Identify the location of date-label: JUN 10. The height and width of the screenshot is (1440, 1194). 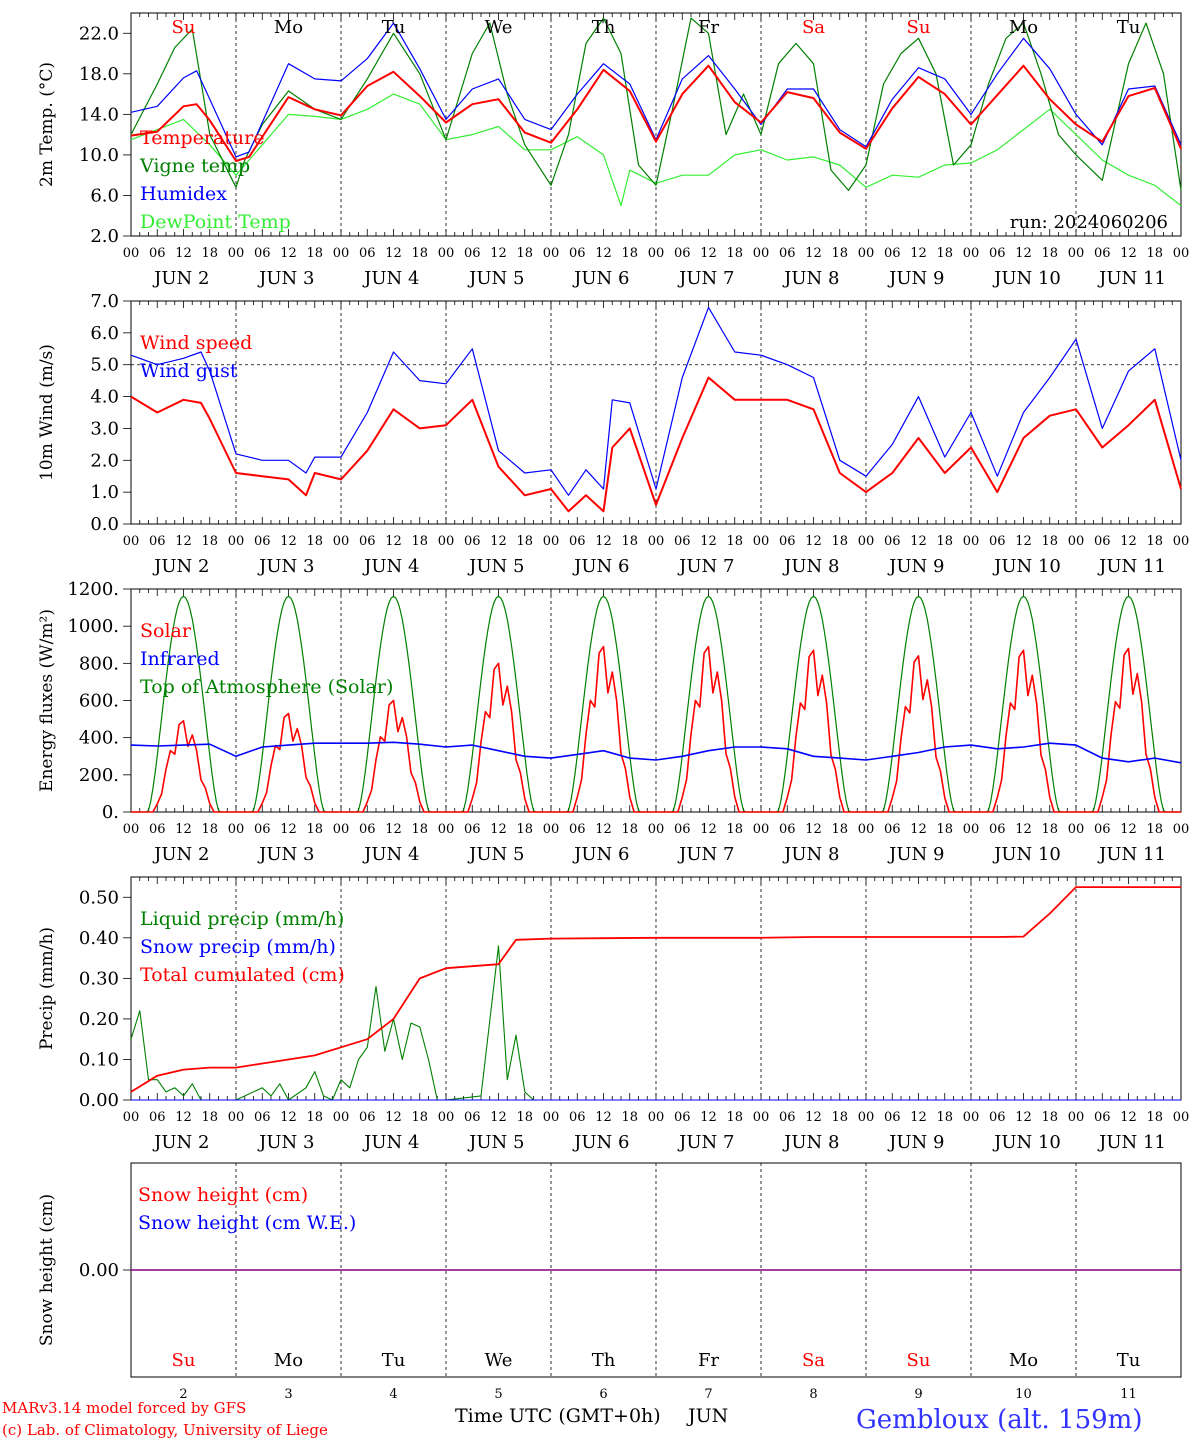
(1026, 566).